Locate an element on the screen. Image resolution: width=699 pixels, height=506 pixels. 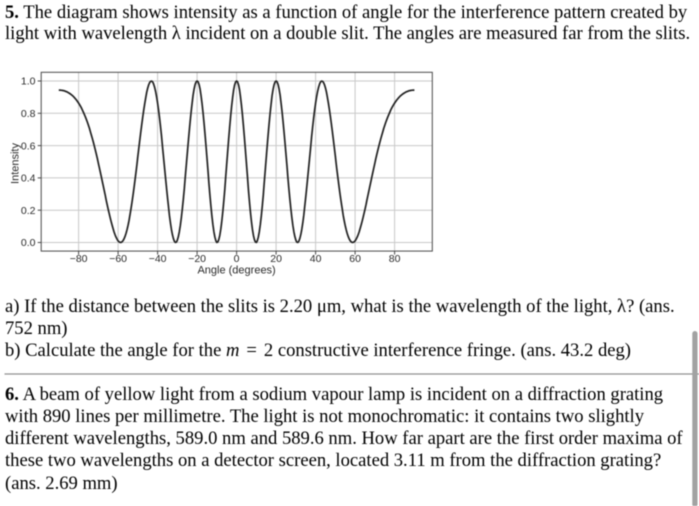
svg-text: −80 is located at coordinates (79, 259).